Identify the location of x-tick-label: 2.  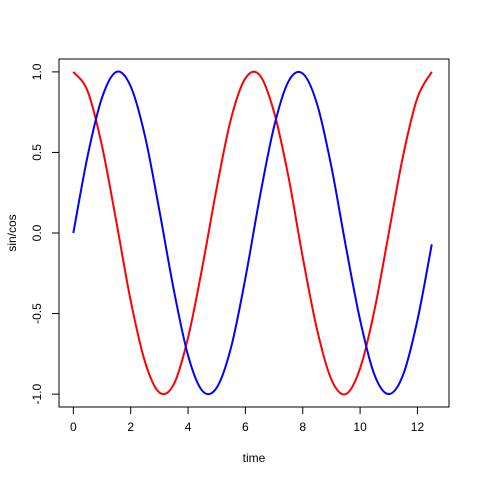
(130, 427).